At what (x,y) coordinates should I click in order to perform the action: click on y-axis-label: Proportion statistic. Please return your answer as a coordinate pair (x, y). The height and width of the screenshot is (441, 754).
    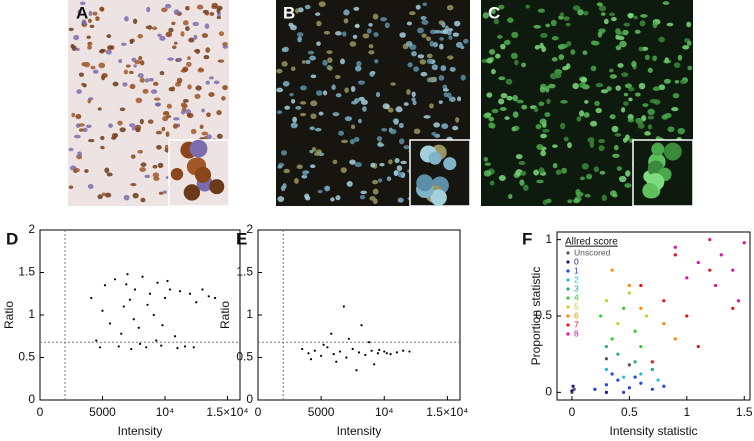
    Looking at the image, I should click on (536, 316).